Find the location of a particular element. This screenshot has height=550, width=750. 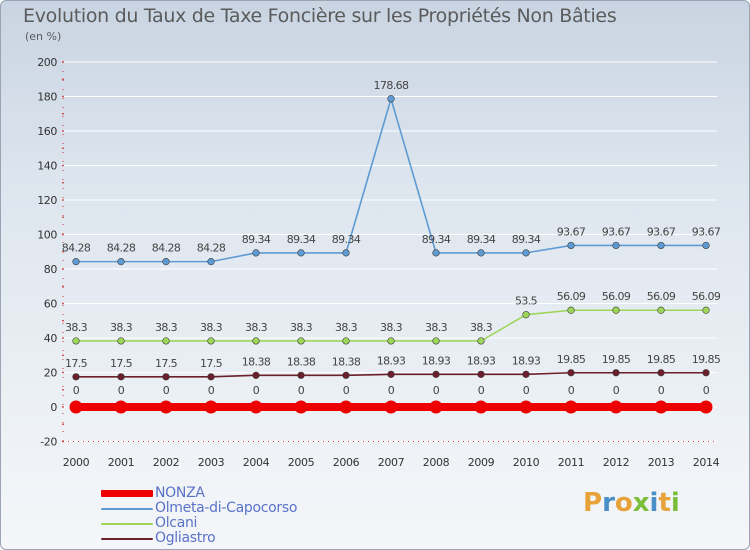

y-tick-label: 20 is located at coordinates (51, 373).